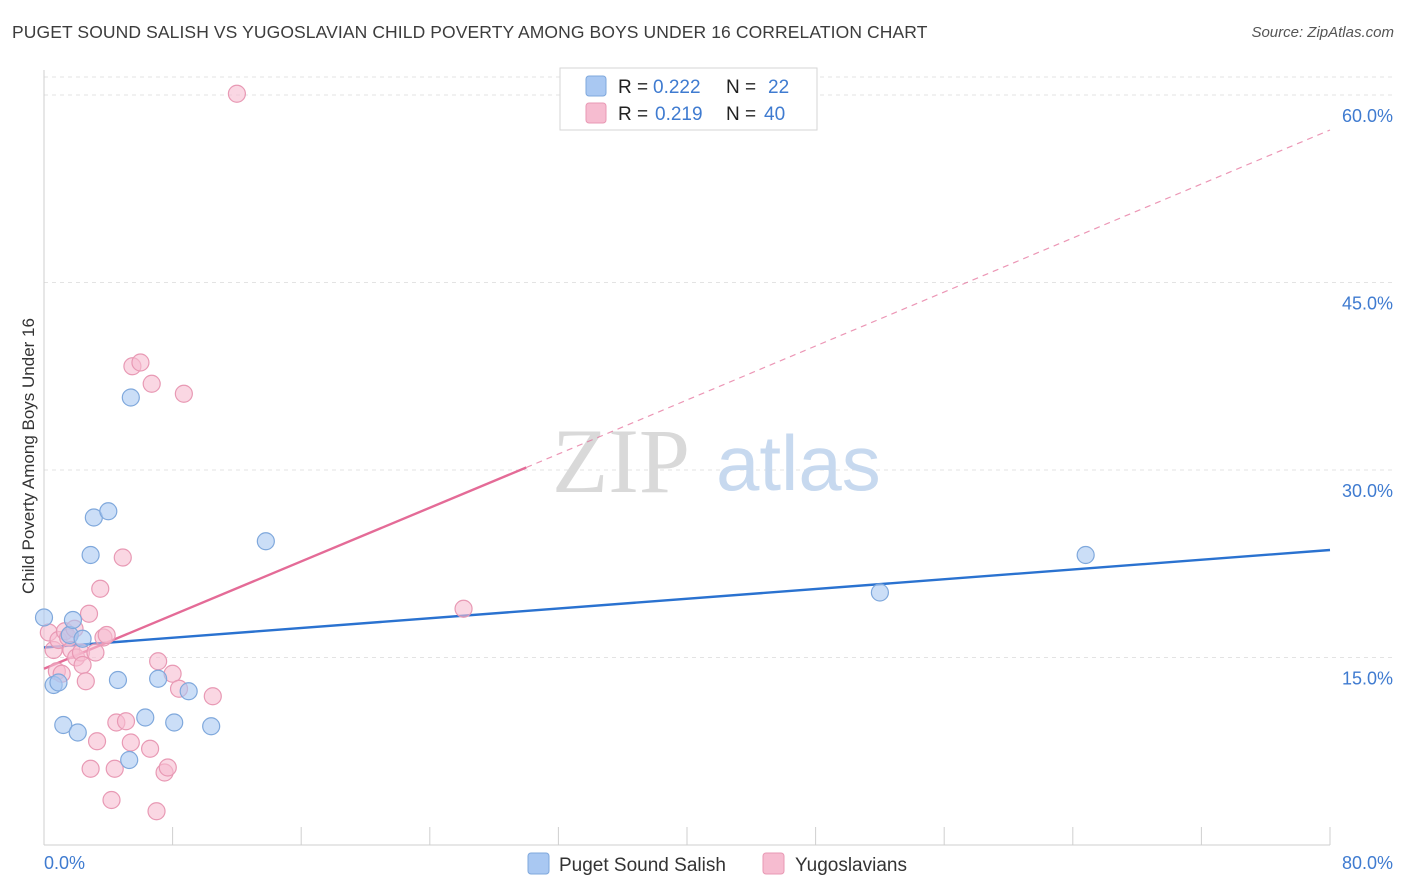  Describe the element at coordinates (677, 87) in the screenshot. I see `legend-r-value-blue: 0.222` at that location.